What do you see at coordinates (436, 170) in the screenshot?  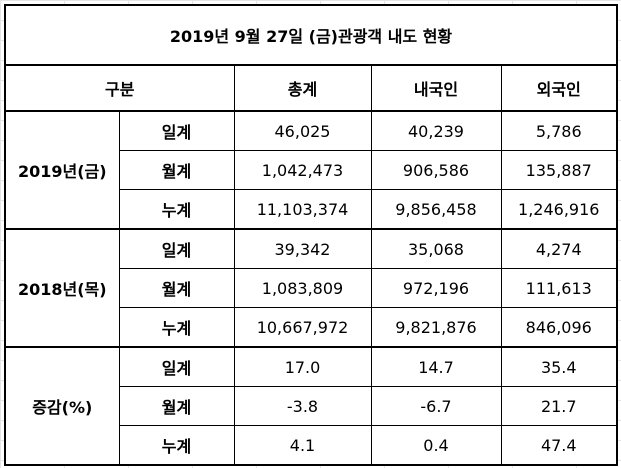 I see `value-cell: 906,586` at bounding box center [436, 170].